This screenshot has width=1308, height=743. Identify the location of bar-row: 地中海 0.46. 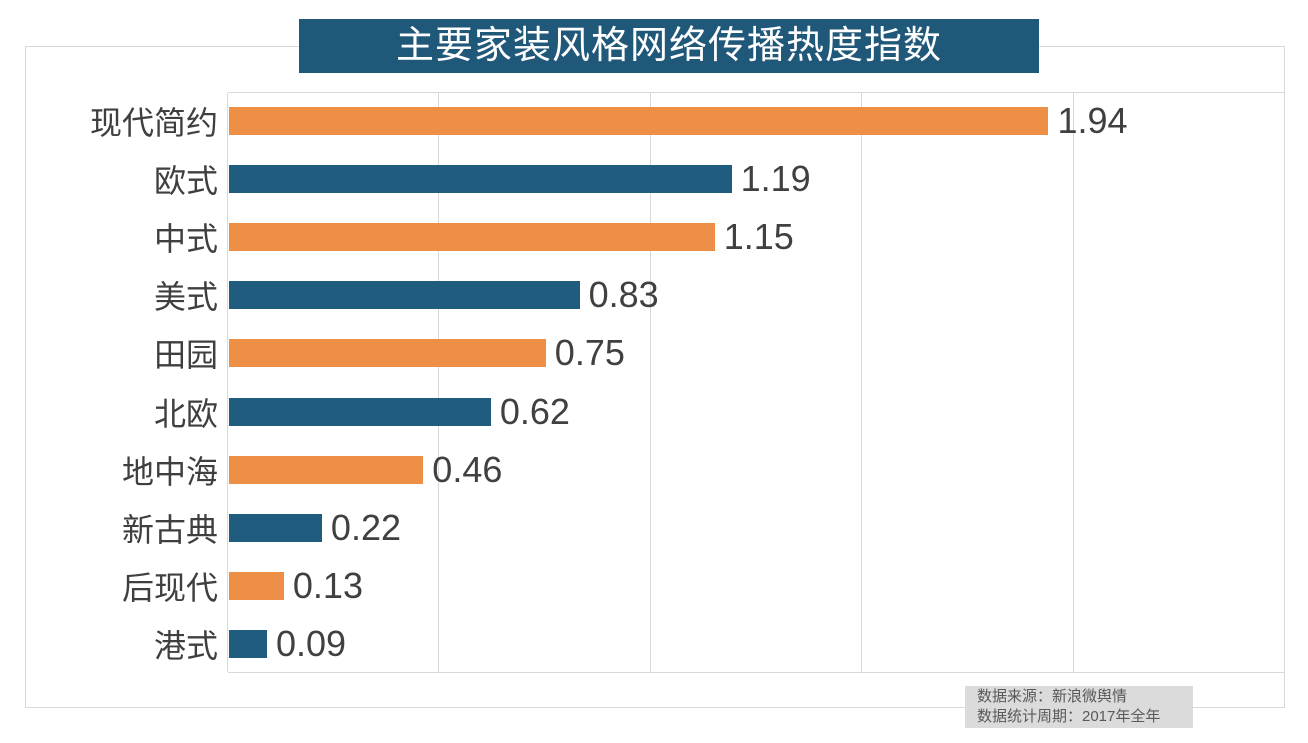
(662, 470).